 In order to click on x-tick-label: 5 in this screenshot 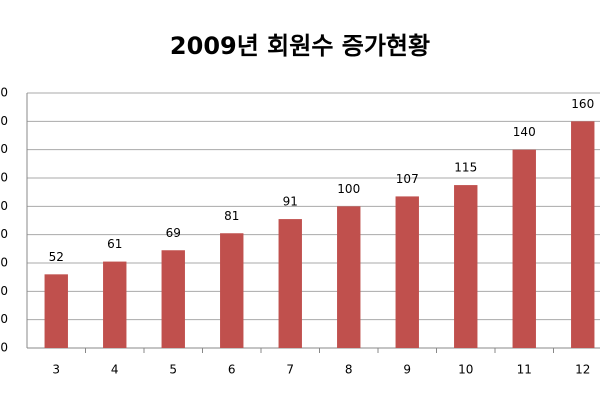, I will do `click(173, 370)`.